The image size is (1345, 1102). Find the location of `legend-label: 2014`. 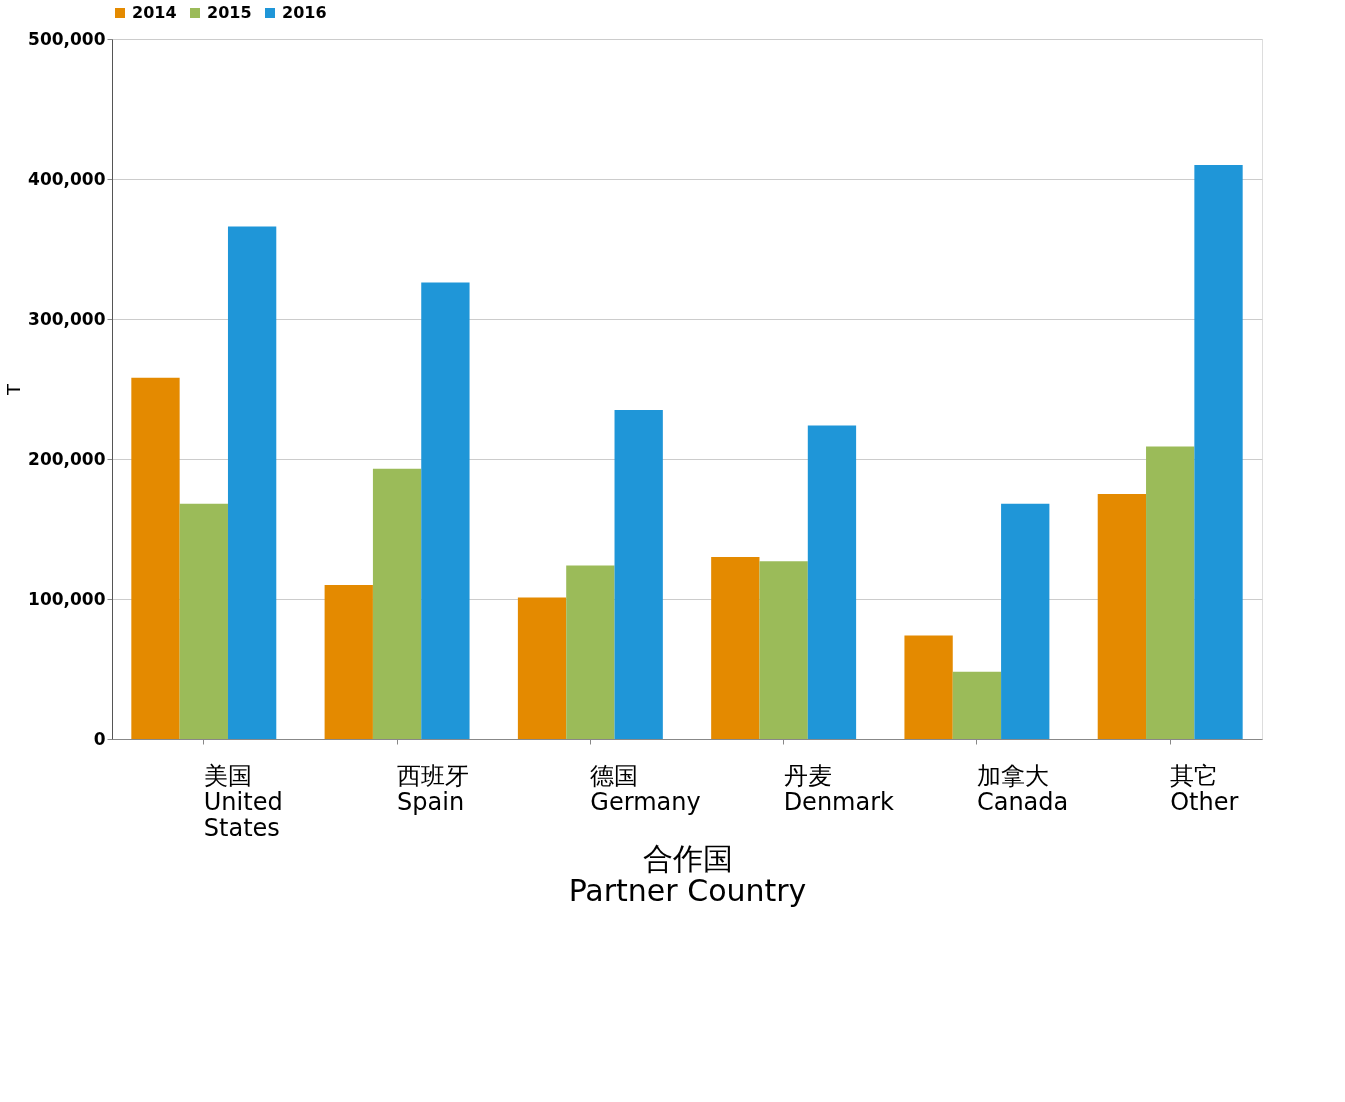

legend-label: 2014 is located at coordinates (154, 12).